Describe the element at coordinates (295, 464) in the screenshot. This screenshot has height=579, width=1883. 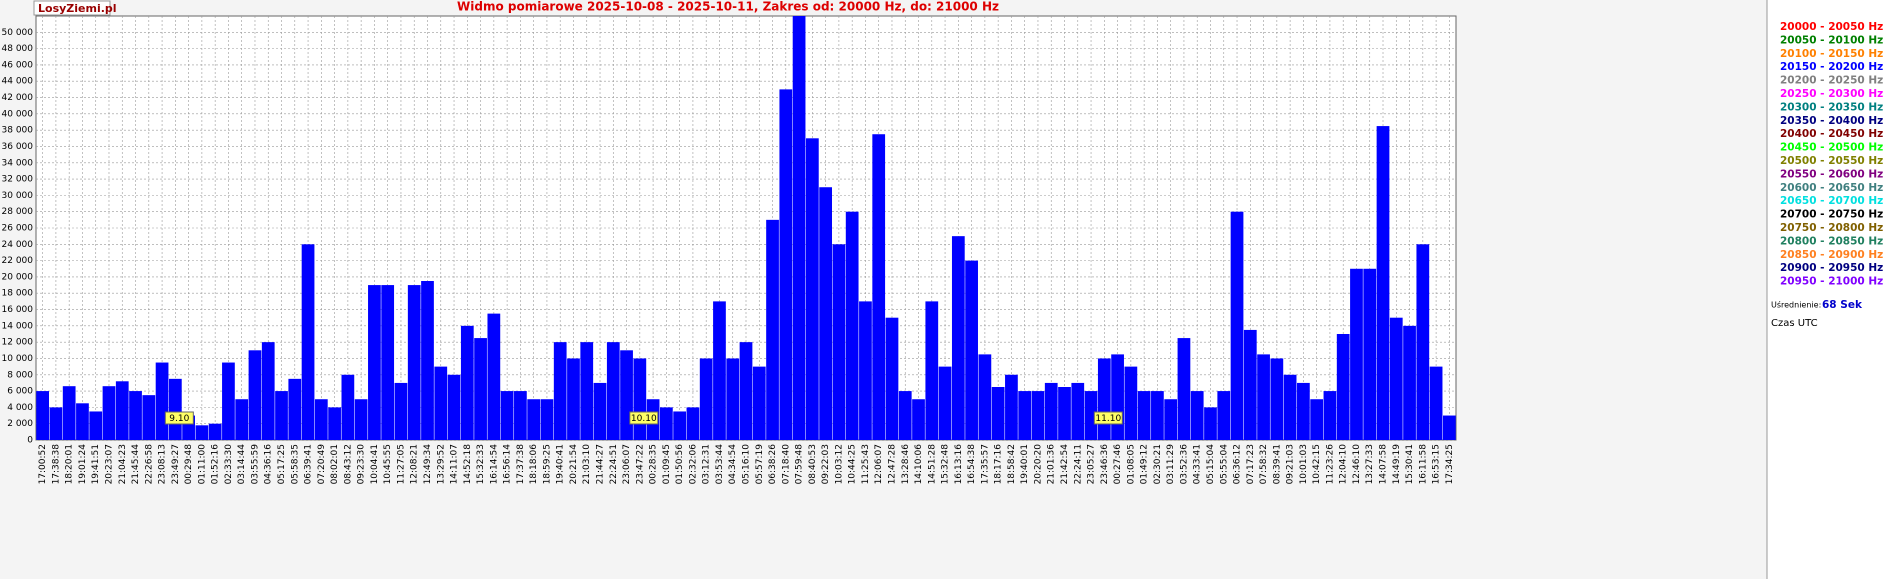
I see `x-tick-label: 05:58:35` at that location.